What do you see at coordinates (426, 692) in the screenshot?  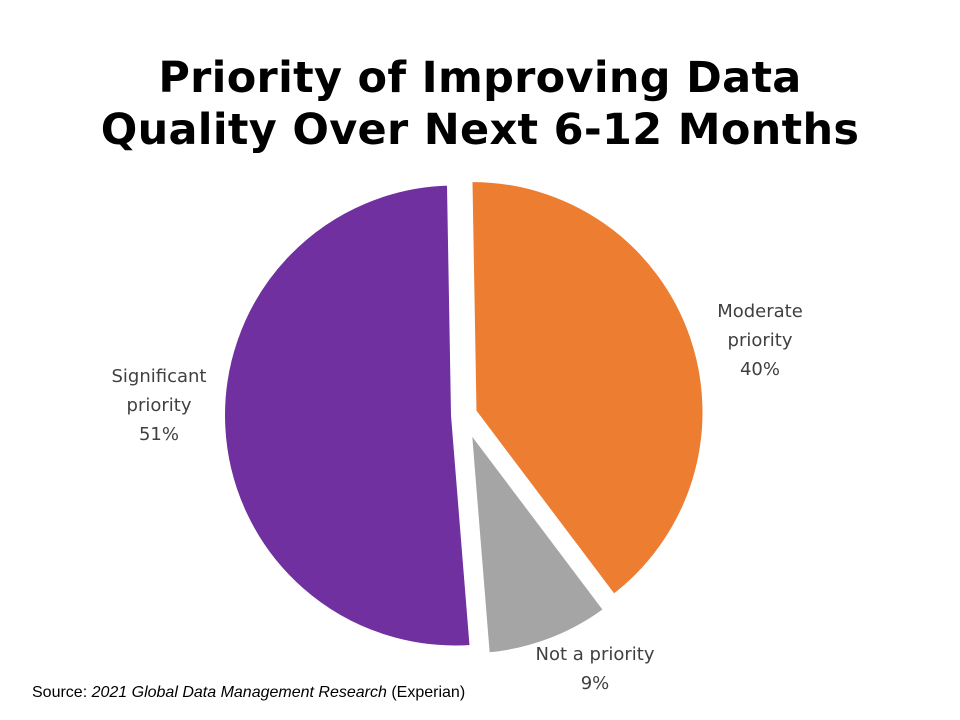 I see `source-suffix: (Experian)` at bounding box center [426, 692].